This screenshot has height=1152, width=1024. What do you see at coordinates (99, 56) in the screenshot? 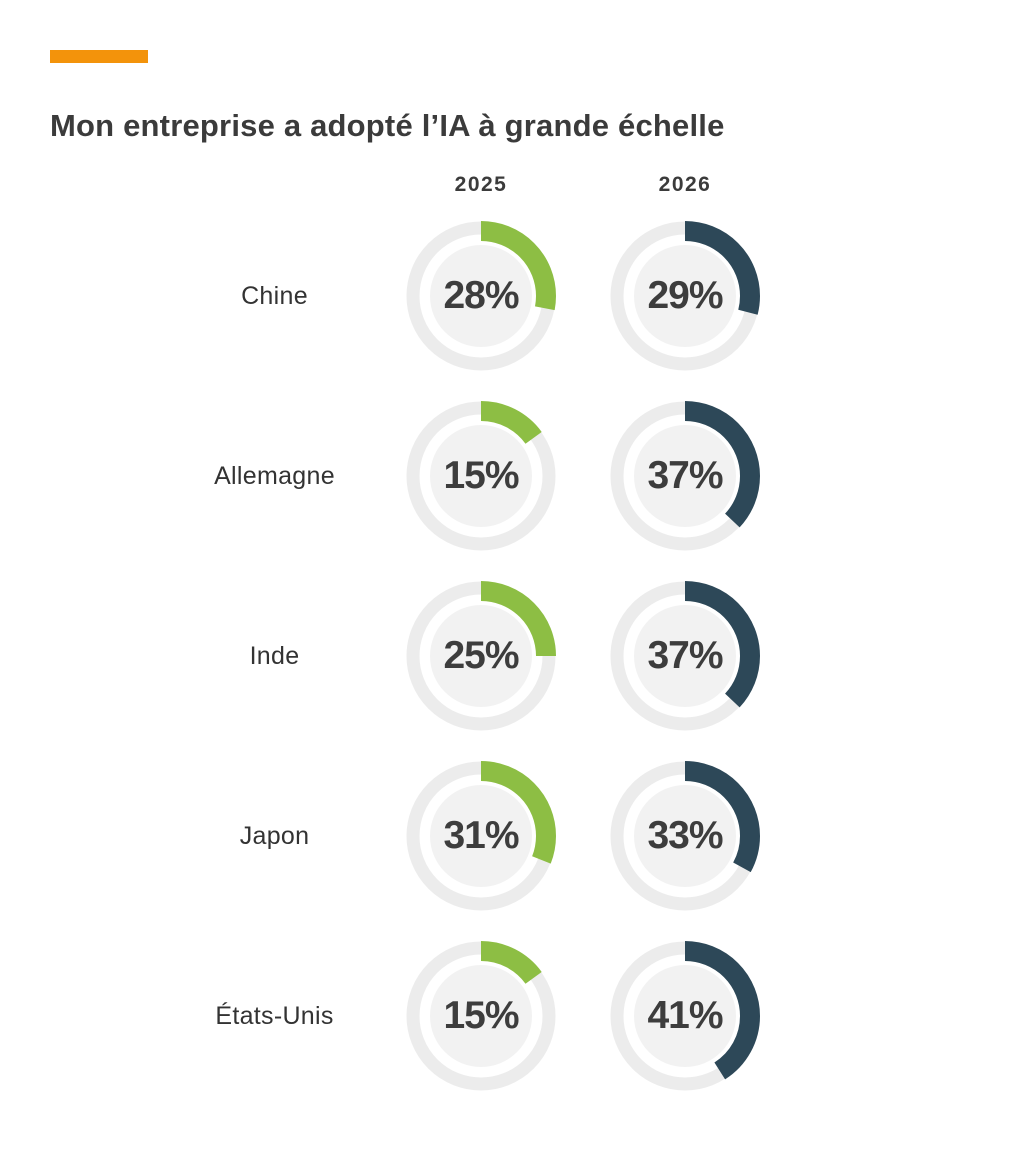
I see `accent-bar` at bounding box center [99, 56].